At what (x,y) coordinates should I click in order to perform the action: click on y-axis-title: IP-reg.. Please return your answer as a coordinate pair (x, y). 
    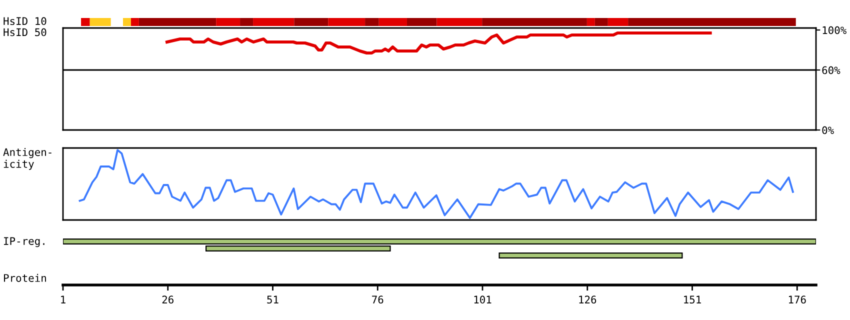
    Looking at the image, I should click on (24, 242).